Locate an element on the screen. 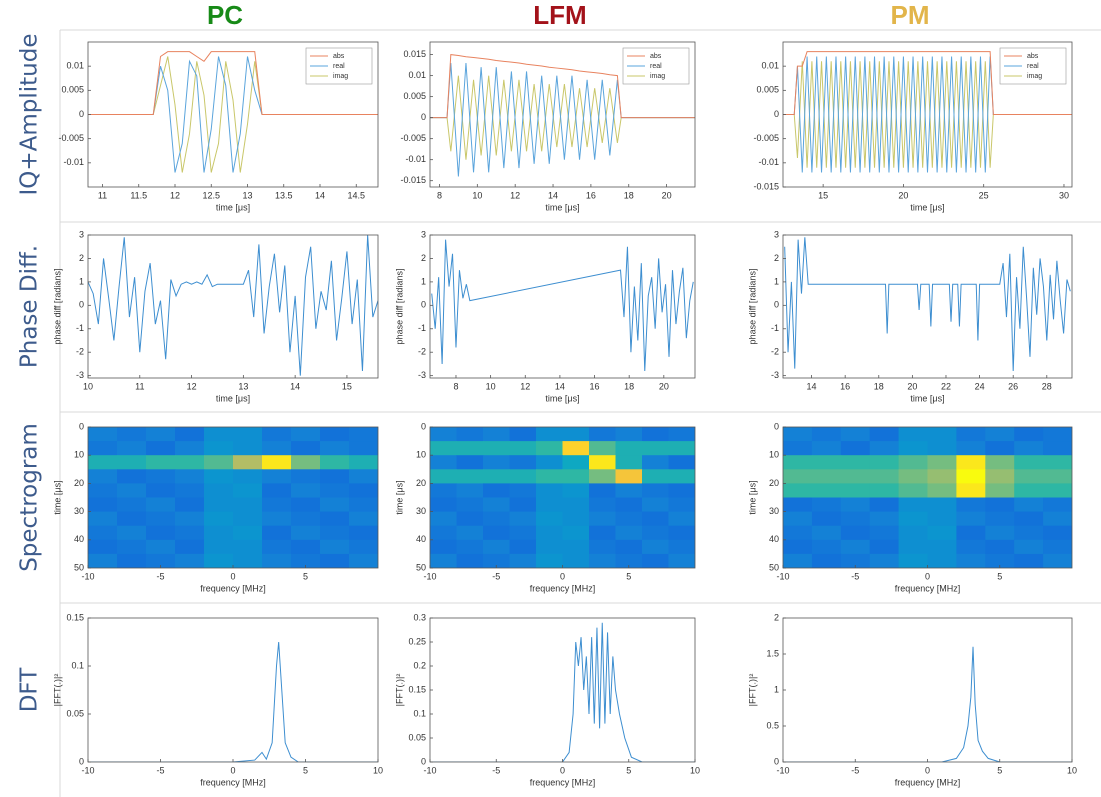 This screenshot has height=797, width=1101. y-tick-label: -0.015 is located at coordinates (766, 186).